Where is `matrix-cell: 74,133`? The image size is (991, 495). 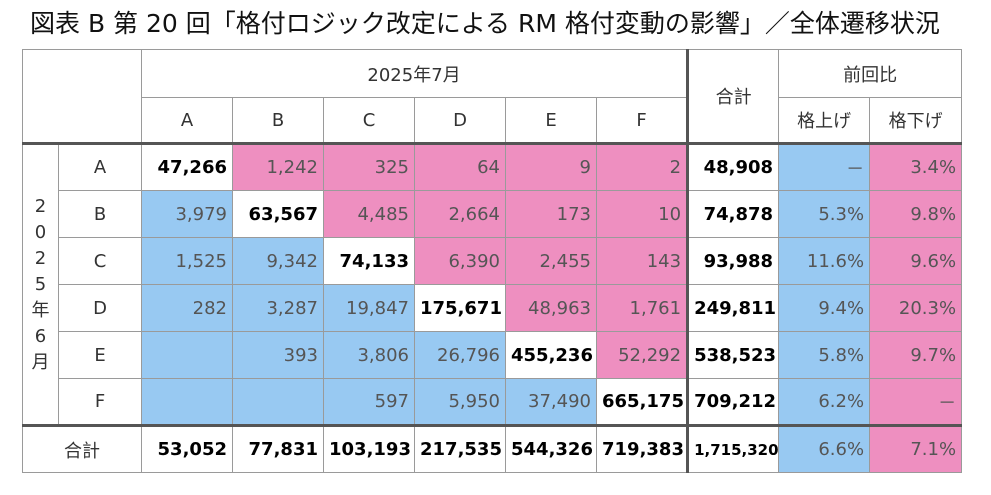
matrix-cell: 74,133 is located at coordinates (369, 261).